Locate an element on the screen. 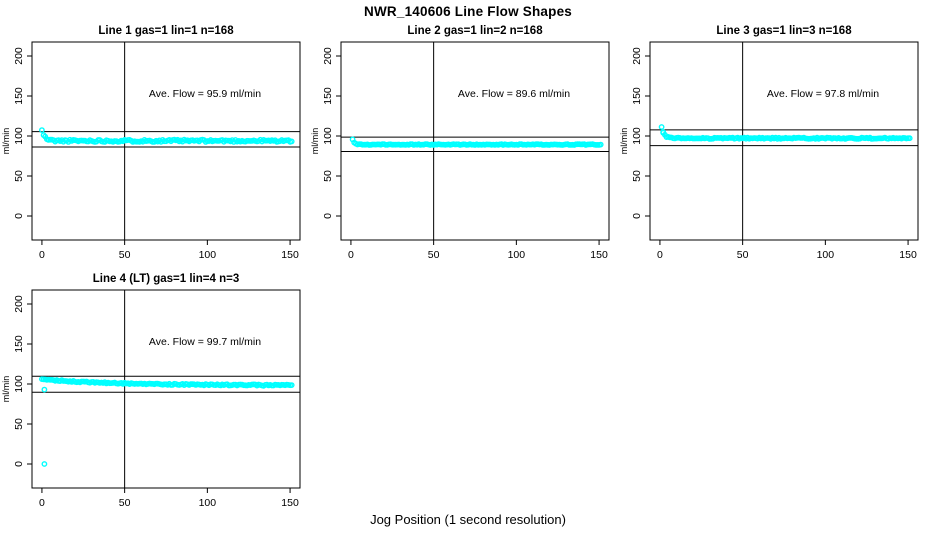 Image resolution: width=936 pixels, height=540 pixels. panel-title: Line 1 gas=1 lin=1 n=168 is located at coordinates (166, 31).